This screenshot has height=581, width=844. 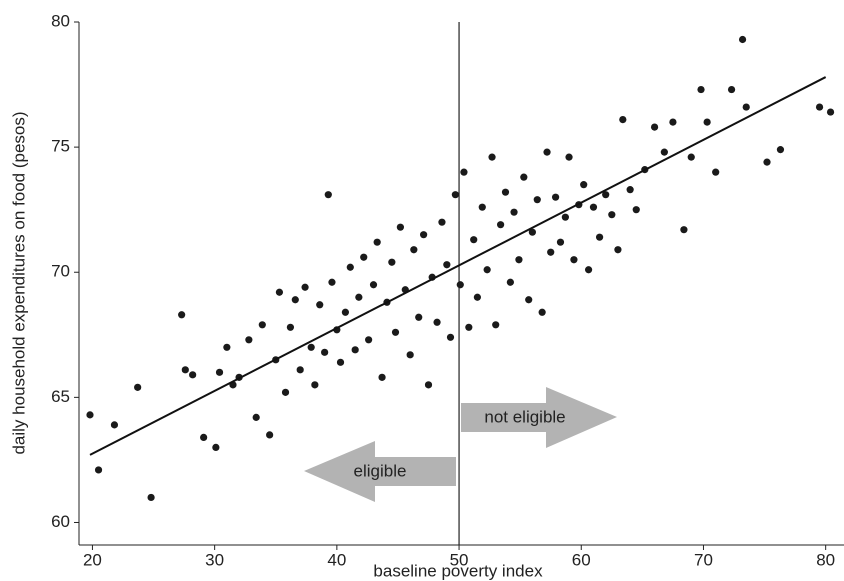 I want to click on x-tick-label: 80, so click(x=825, y=559).